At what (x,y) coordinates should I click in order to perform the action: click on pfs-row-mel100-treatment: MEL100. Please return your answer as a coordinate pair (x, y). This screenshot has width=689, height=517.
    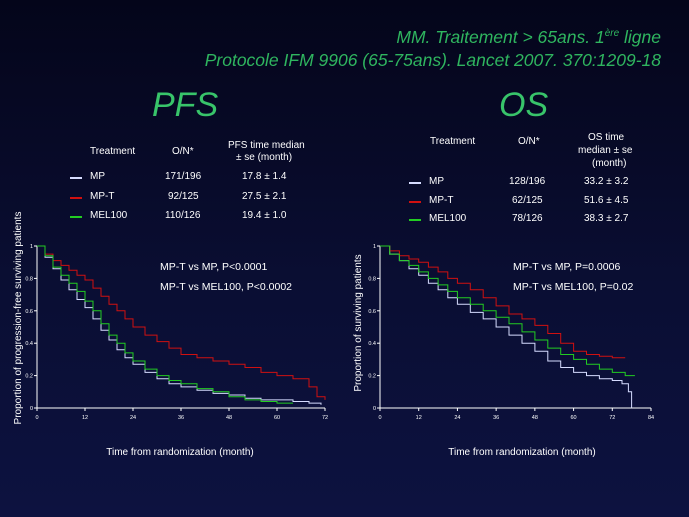
    Looking at the image, I should click on (109, 215).